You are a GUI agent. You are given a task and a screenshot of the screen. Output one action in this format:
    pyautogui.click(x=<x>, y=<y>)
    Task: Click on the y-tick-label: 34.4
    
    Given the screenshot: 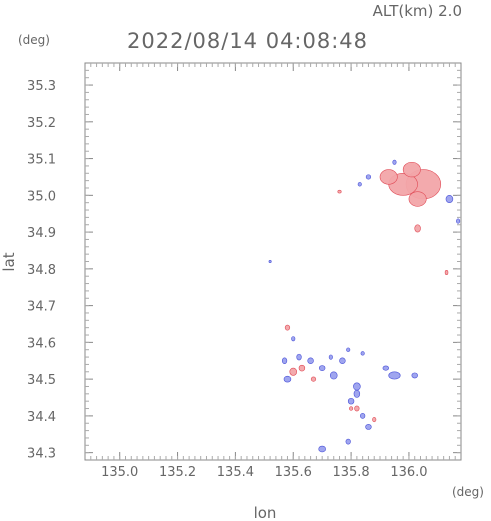 What is the action you would take?
    pyautogui.click(x=41, y=417)
    